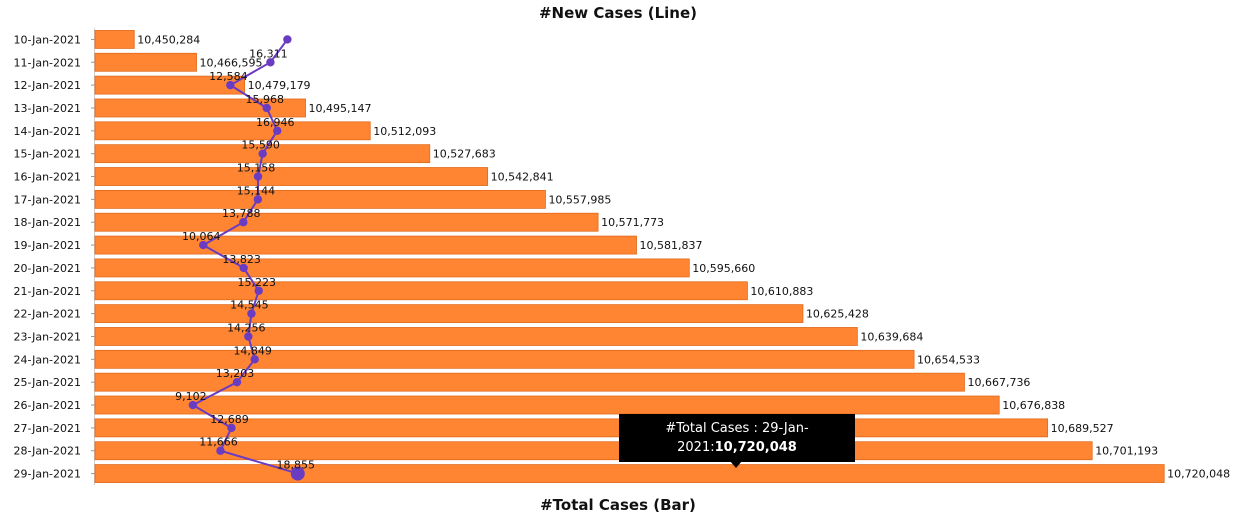 The height and width of the screenshot is (516, 1236). I want to click on bar-data-label: 10,512,093, so click(404, 131).